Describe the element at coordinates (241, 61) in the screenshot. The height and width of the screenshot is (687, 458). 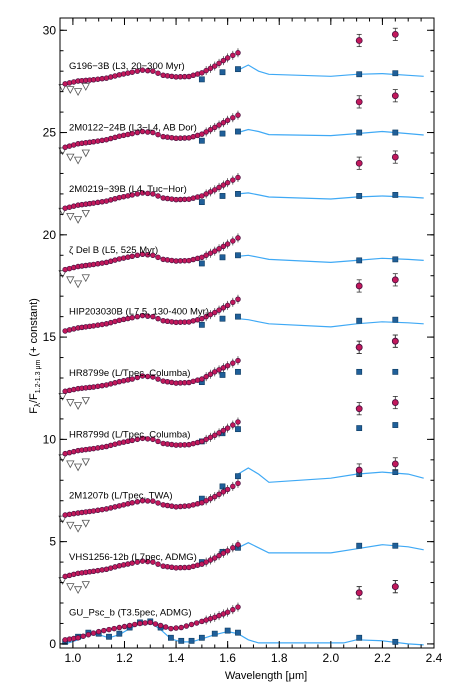
I see `spectrum-group: G196−3B (L3, 20−300 Myr)` at that location.